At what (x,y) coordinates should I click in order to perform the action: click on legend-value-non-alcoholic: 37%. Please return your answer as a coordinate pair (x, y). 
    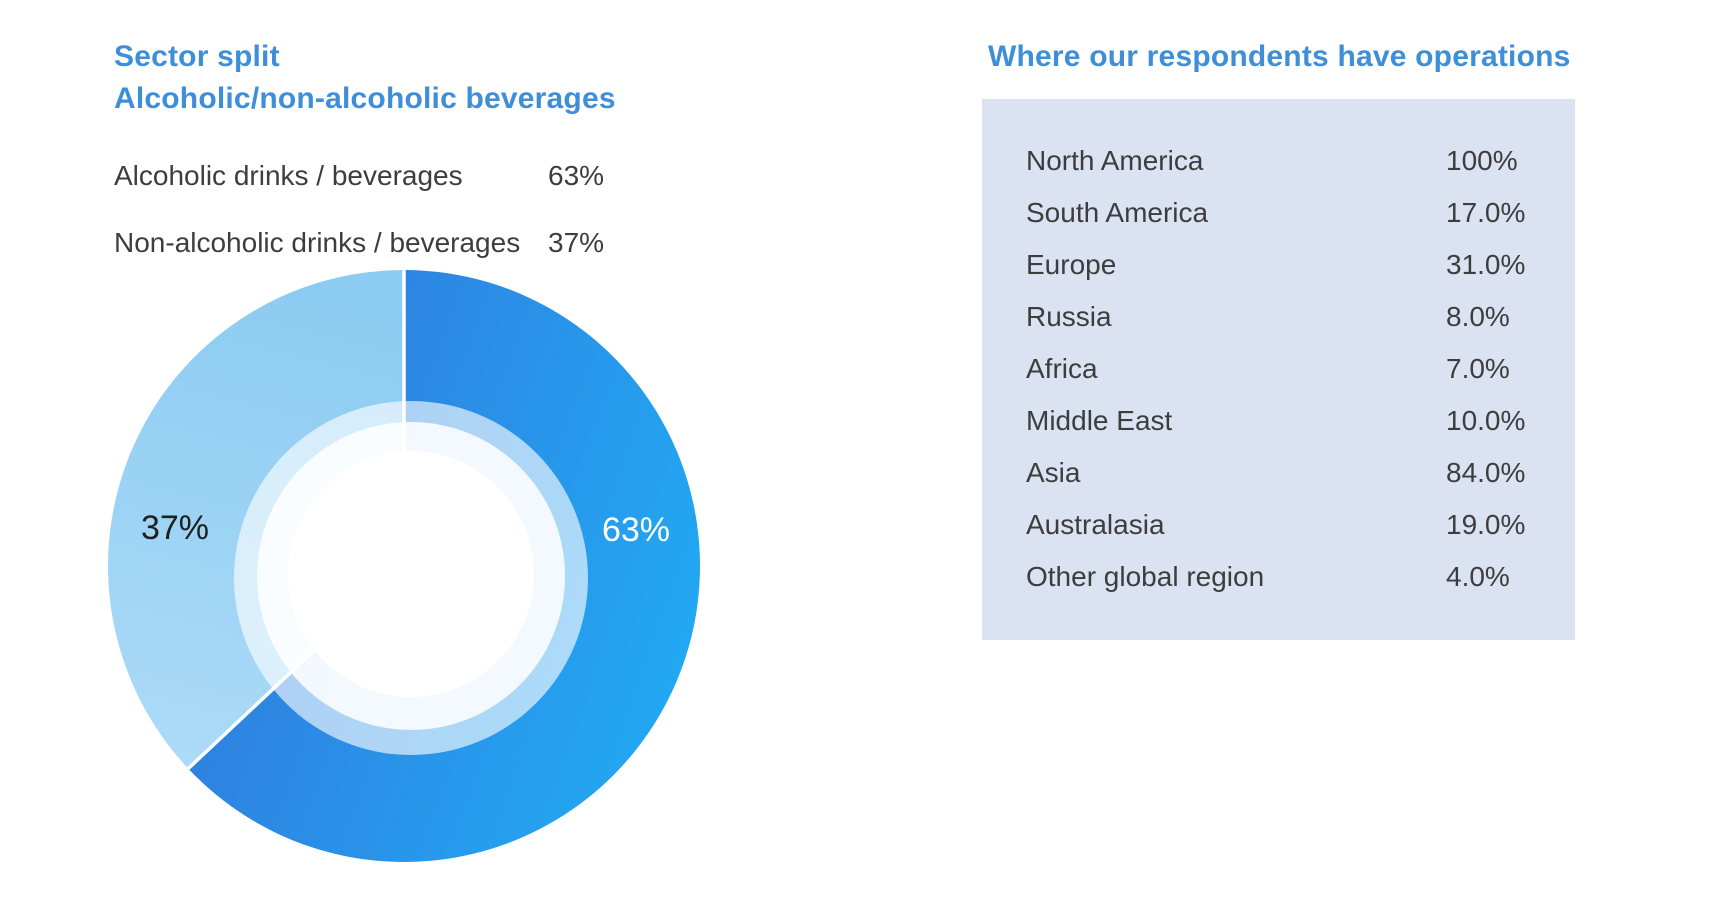
    Looking at the image, I should click on (576, 242).